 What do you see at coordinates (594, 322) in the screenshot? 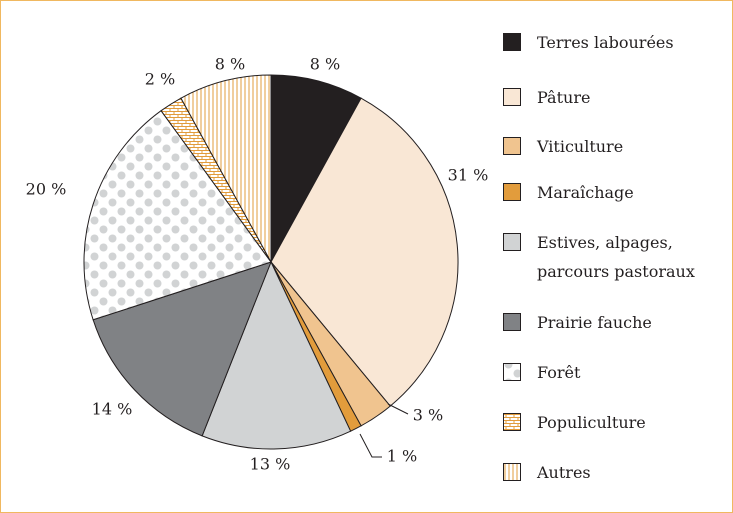
I see `legend-label: Prairie fauche` at bounding box center [594, 322].